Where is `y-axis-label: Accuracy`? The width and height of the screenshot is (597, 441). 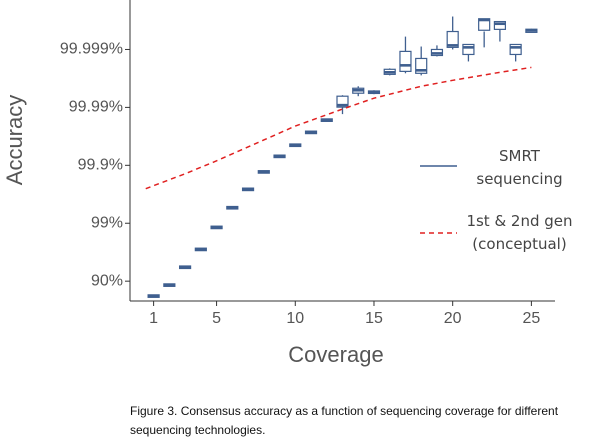 y-axis-label: Accuracy is located at coordinates (14, 140).